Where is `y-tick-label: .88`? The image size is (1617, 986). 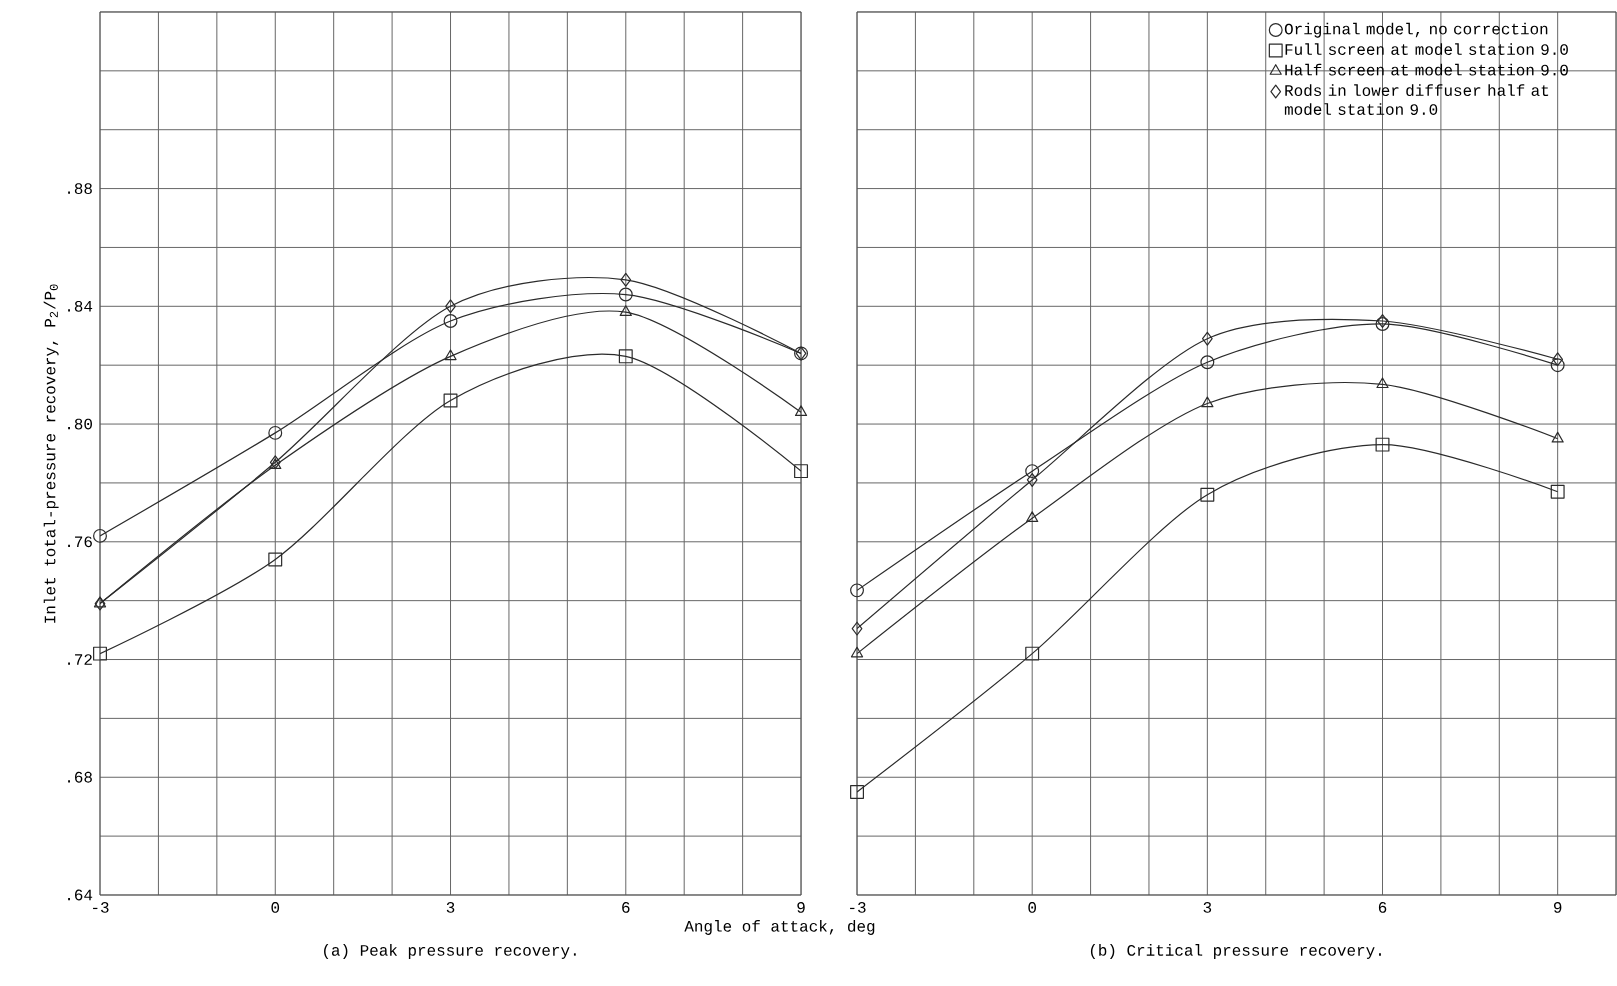
y-tick-label: .88 is located at coordinates (80, 188).